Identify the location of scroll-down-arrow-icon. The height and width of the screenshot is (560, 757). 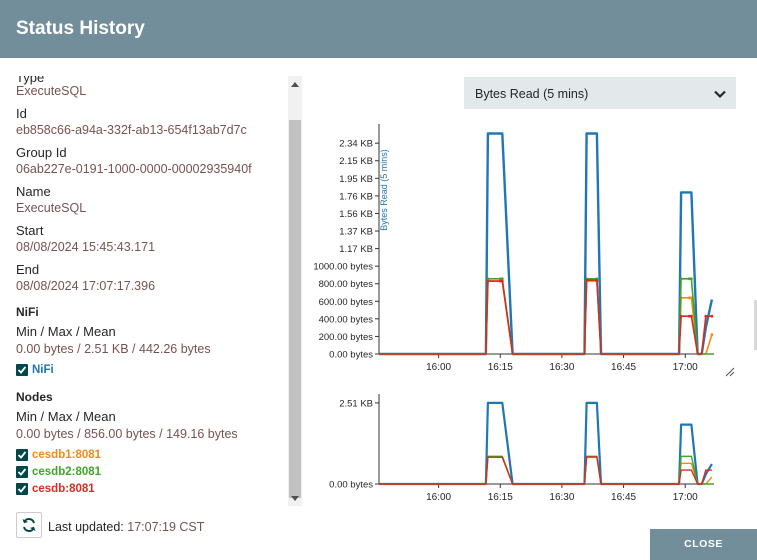
(295, 498).